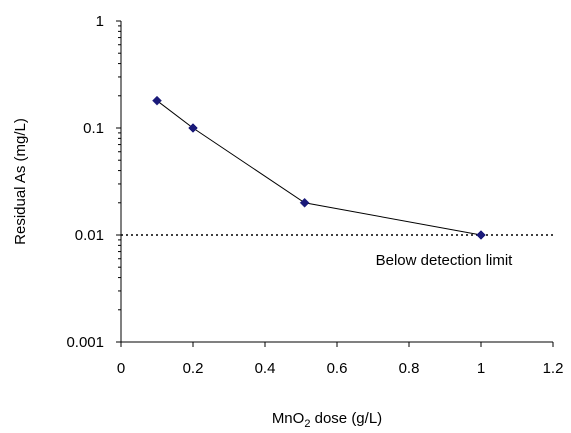 The image size is (571, 433). What do you see at coordinates (121, 368) in the screenshot?
I see `x-tick-label: 0` at bounding box center [121, 368].